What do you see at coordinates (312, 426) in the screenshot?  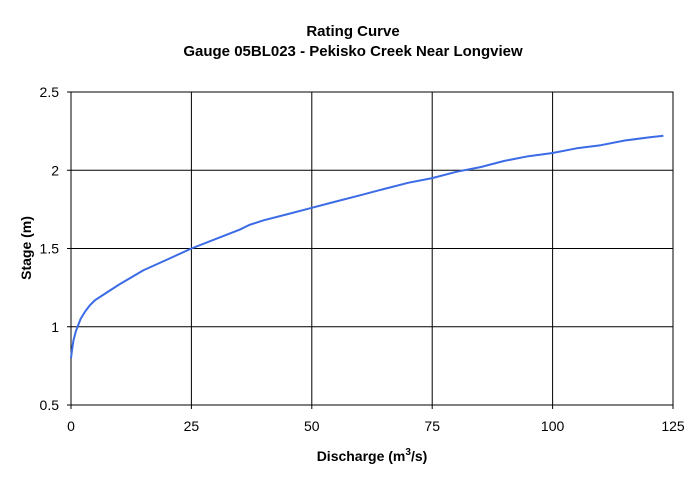 I see `x-tick-label: 50` at bounding box center [312, 426].